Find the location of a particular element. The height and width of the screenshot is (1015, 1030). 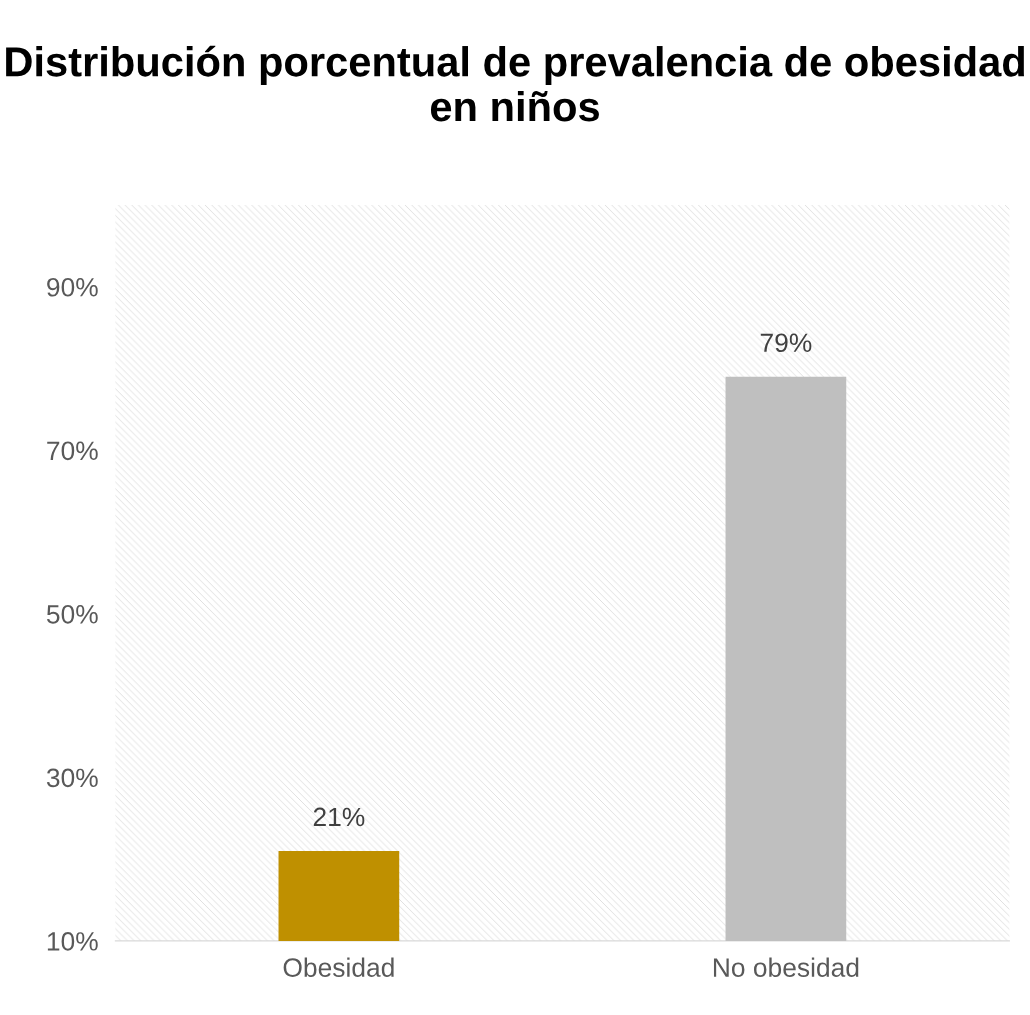

x-tick-label: Obesidad is located at coordinates (338, 967).